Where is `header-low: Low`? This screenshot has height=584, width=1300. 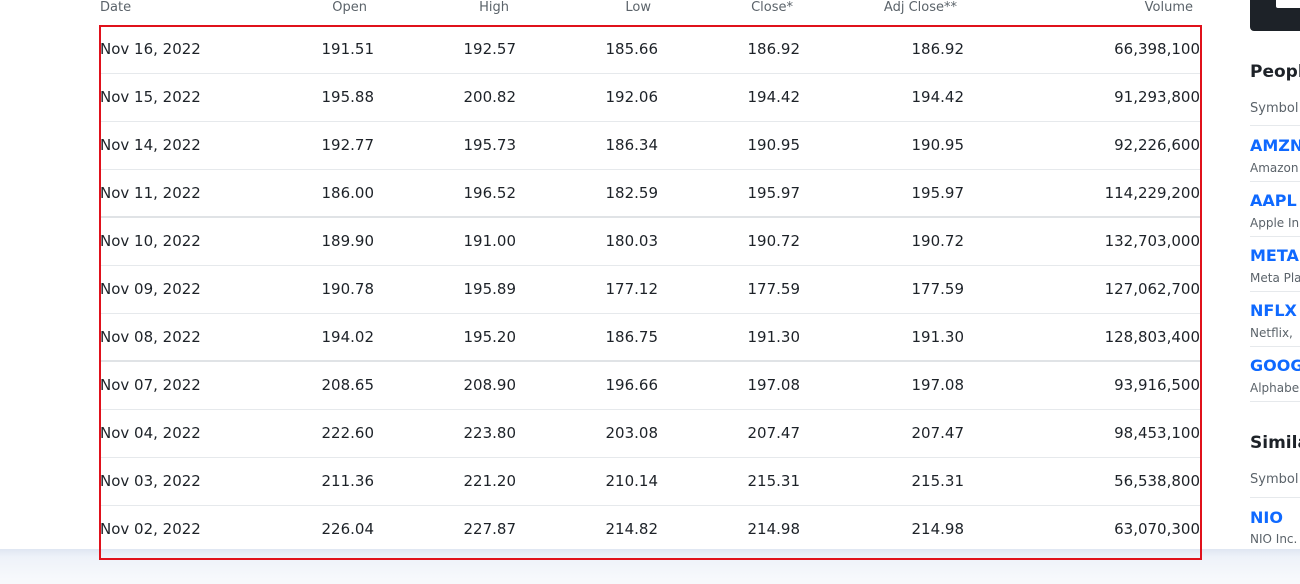
header-low: Low is located at coordinates (638, 7).